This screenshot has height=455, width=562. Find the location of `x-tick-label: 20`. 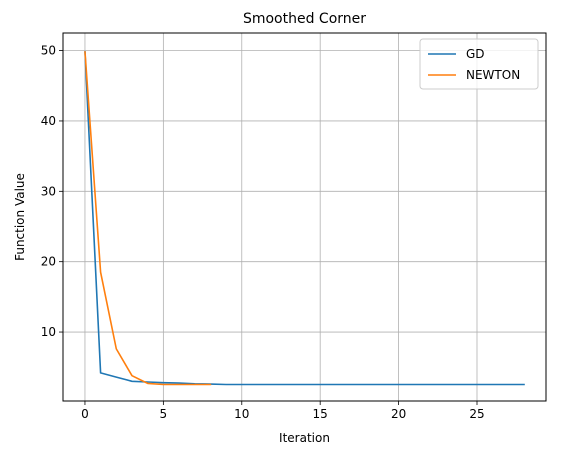

x-tick-label: 20 is located at coordinates (398, 414).